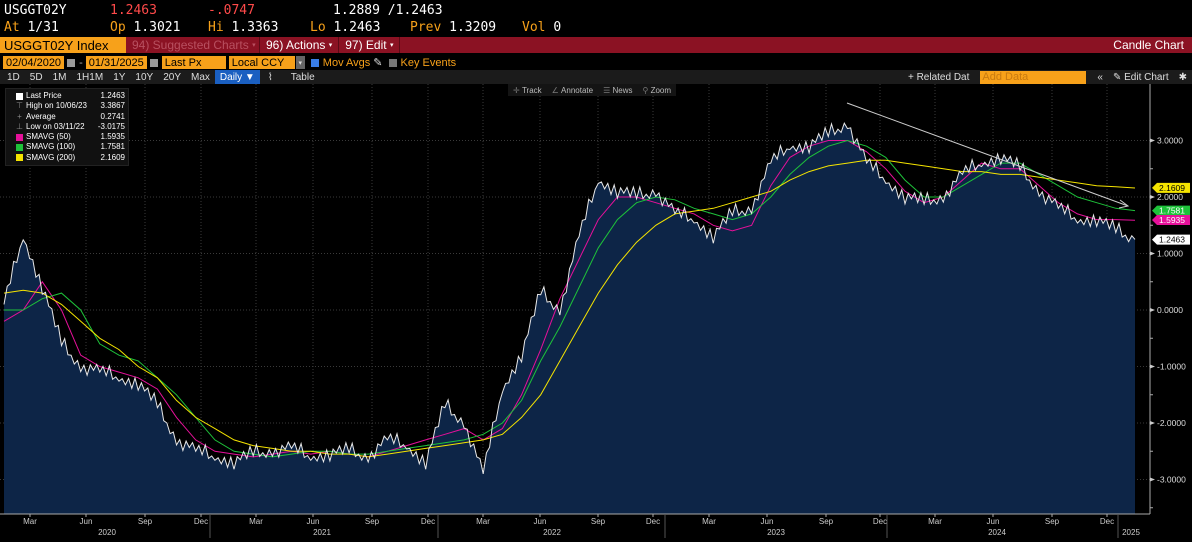 The height and width of the screenshot is (542, 1192). What do you see at coordinates (428, 62) in the screenshot?
I see `key-events-label: Key Events` at bounding box center [428, 62].